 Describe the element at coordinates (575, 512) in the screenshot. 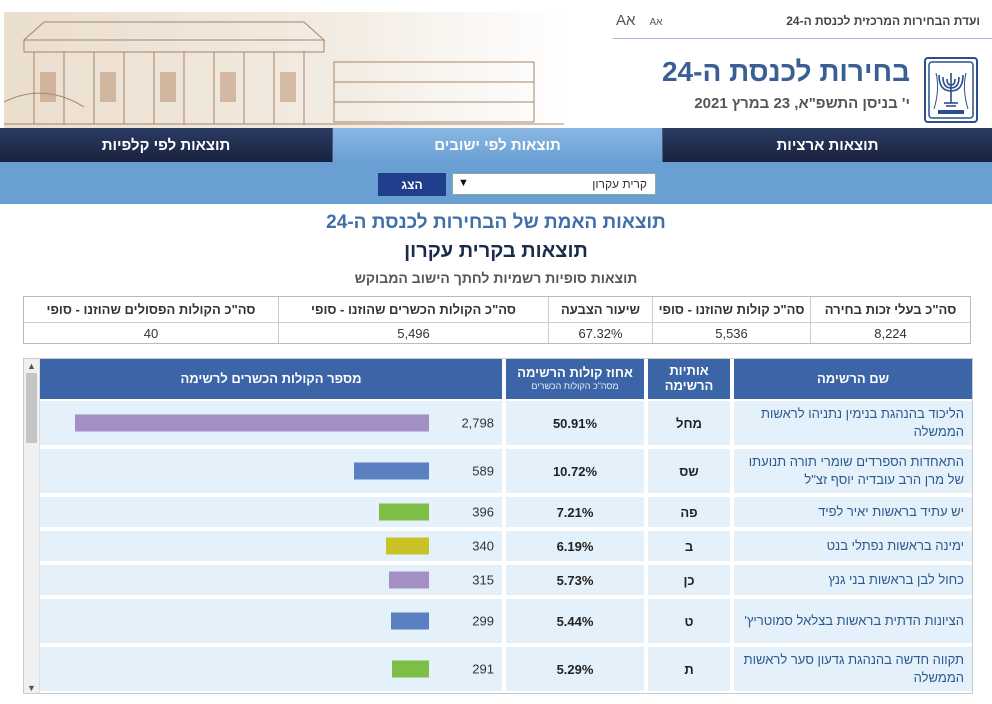

I see `list-percent: 7.21%` at that location.